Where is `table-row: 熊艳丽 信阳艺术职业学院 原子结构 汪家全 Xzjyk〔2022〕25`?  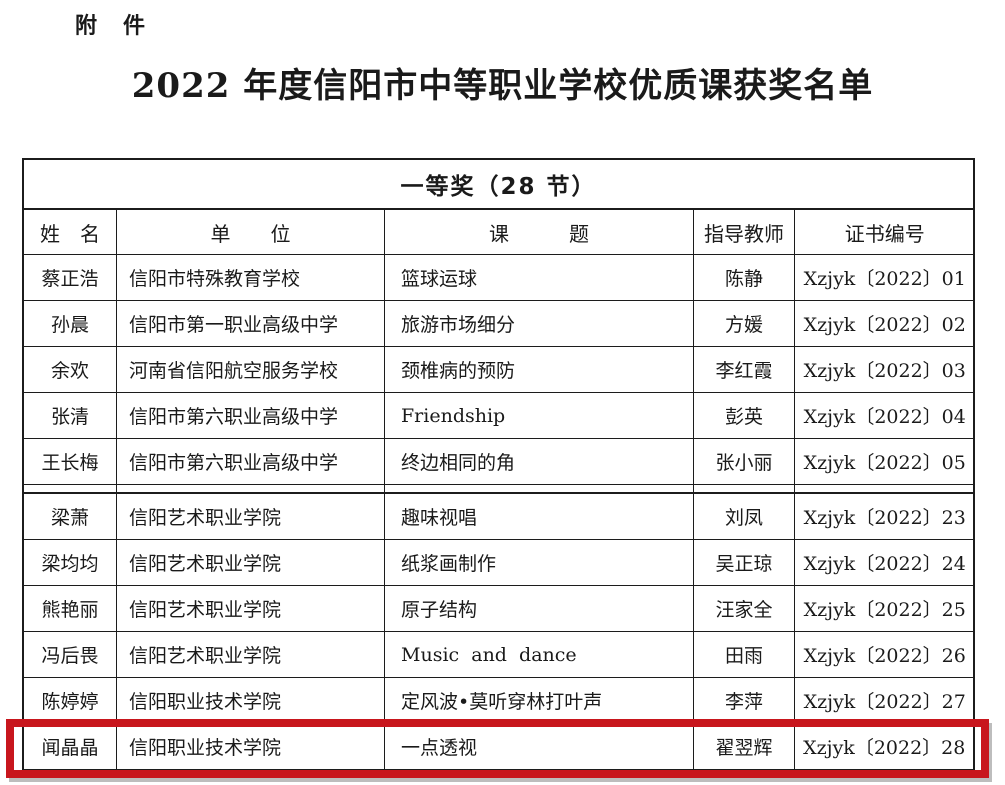 table-row: 熊艳丽 信阳艺术职业学院 原子结构 汪家全 Xzjyk〔2022〕25 is located at coordinates (498, 609).